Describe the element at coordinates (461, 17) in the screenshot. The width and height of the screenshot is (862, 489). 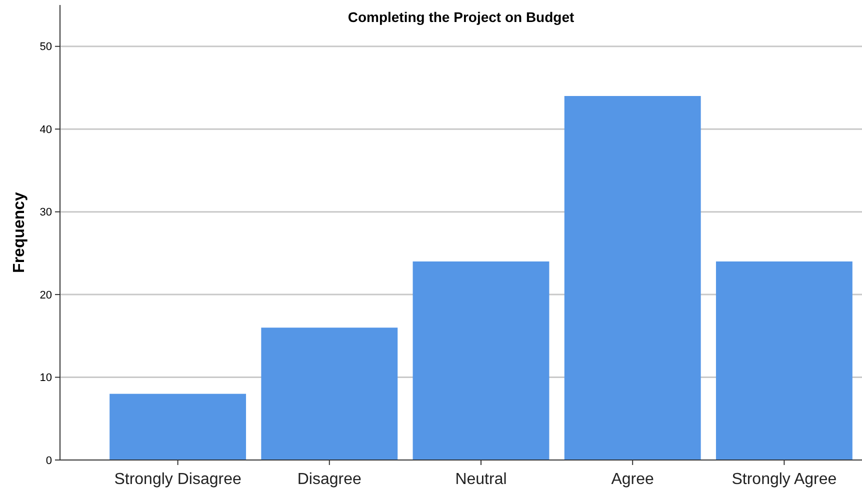
I see `chart-title: Completing the Project on Budget` at that location.